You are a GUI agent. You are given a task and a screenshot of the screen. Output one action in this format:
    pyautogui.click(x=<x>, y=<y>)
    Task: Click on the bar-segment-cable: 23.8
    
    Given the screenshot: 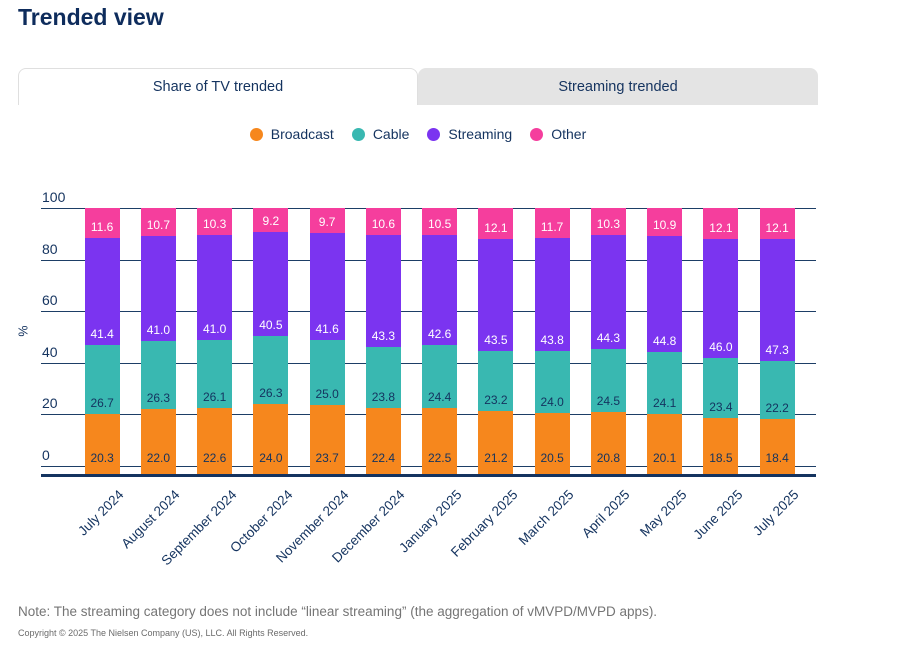 What is the action you would take?
    pyautogui.click(x=383, y=377)
    